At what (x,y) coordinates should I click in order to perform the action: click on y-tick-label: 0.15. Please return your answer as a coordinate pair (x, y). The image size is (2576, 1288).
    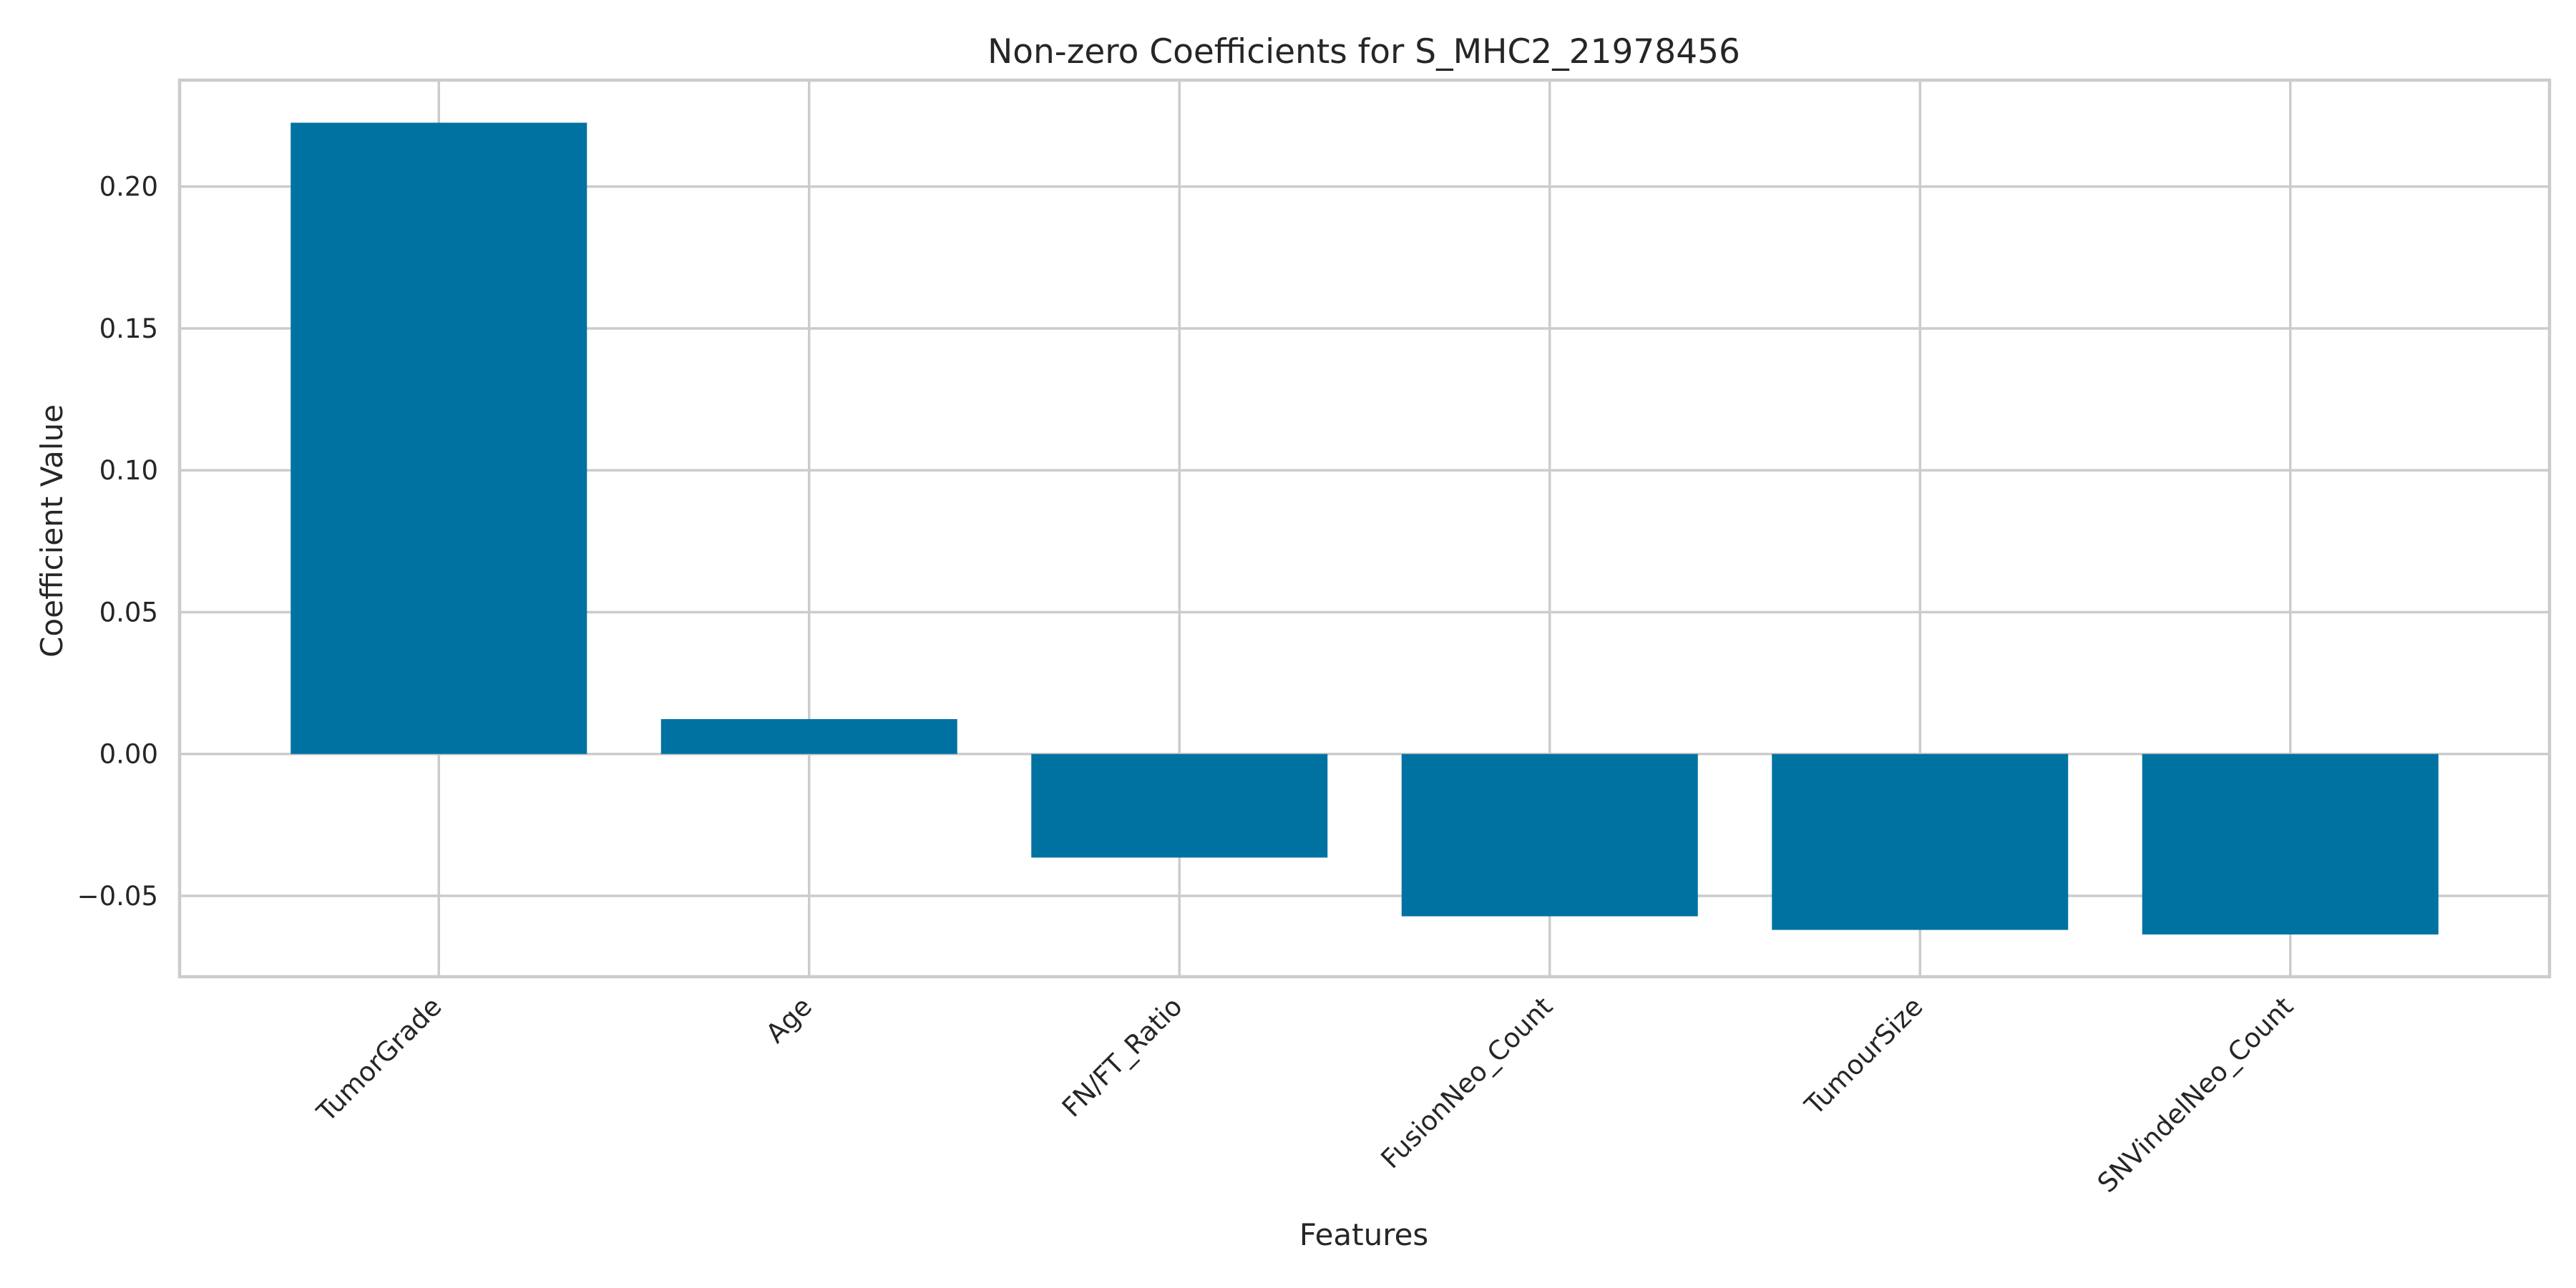
    Looking at the image, I should click on (128, 328).